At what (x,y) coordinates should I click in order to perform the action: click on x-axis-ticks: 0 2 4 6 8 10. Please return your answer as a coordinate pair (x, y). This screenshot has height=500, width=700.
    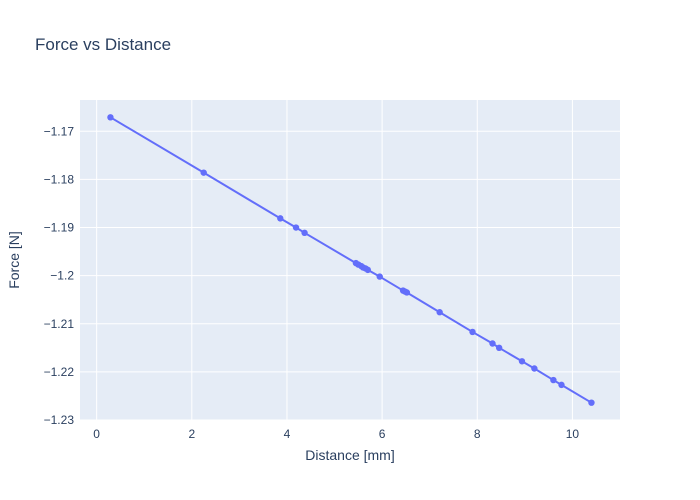
    Looking at the image, I should click on (336, 434).